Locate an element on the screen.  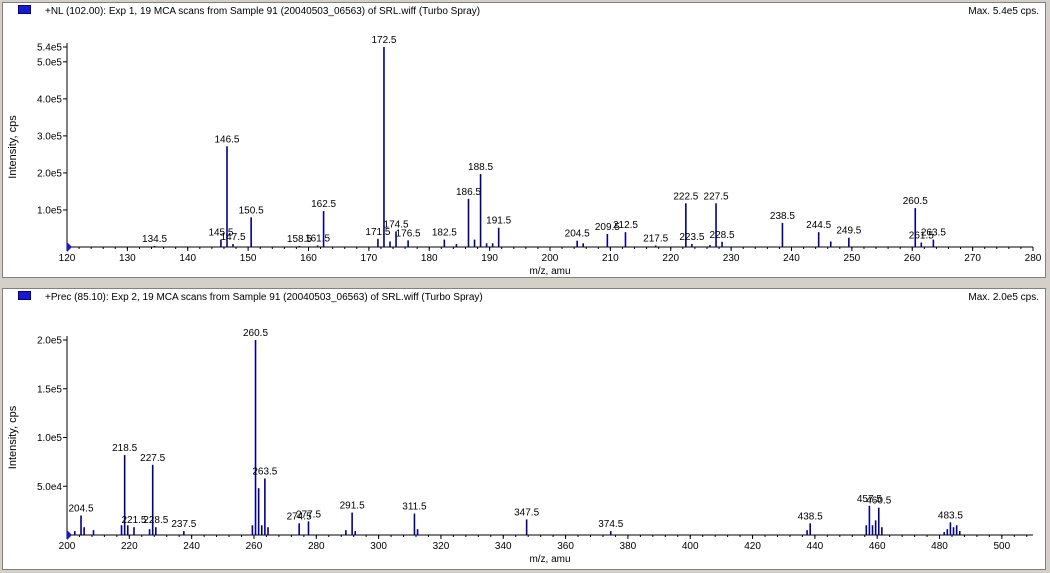
max-intensity-label: Max. 2.0e5 cps. is located at coordinates (1003, 297).